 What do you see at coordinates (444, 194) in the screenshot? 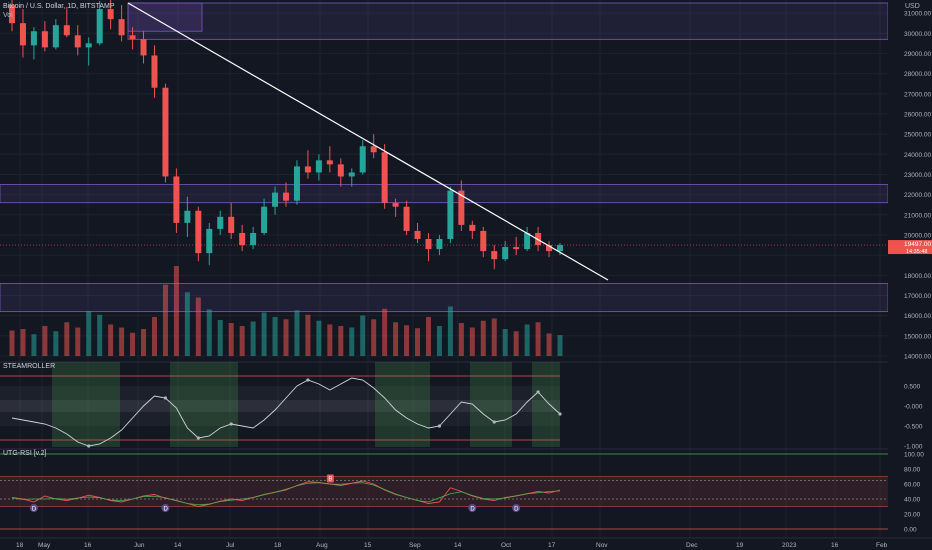
I see `supply-zone-mid` at bounding box center [444, 194].